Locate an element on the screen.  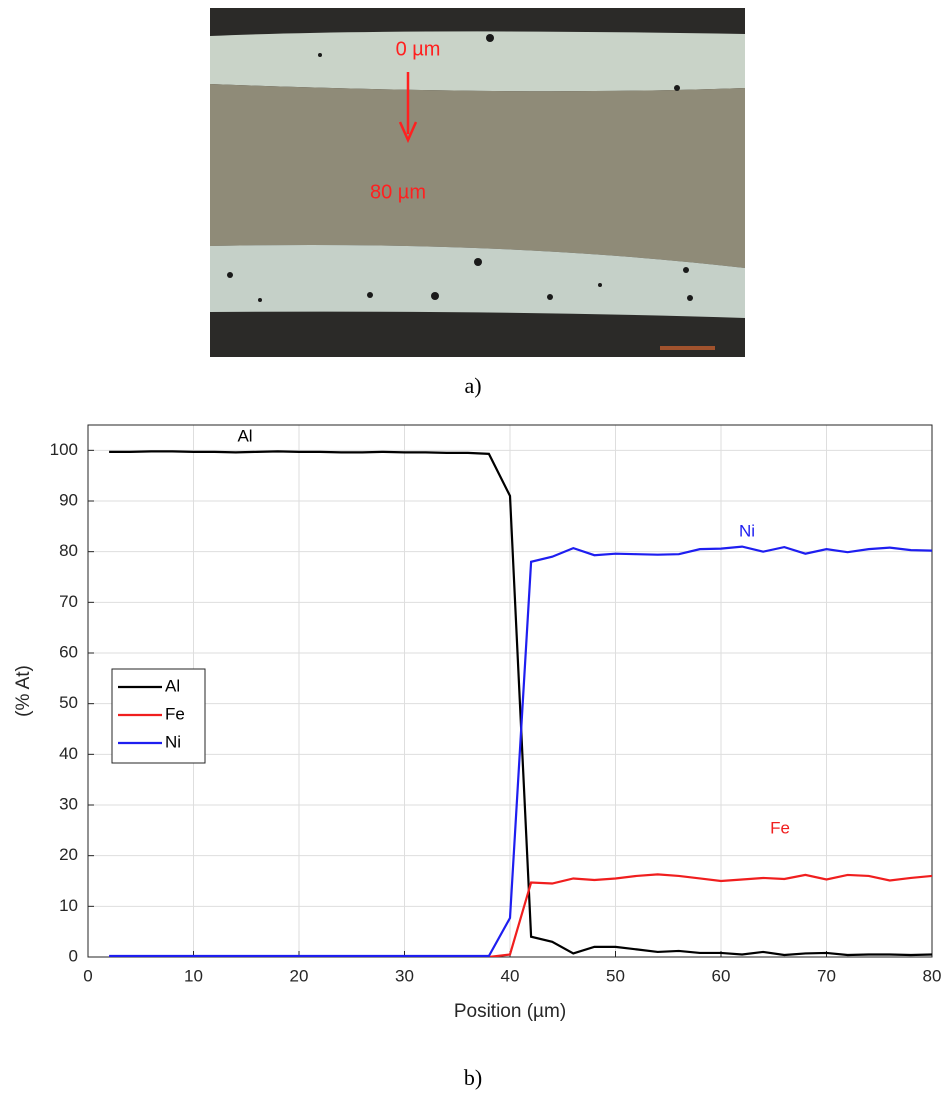
al-layer is located at coordinates (477, 176).